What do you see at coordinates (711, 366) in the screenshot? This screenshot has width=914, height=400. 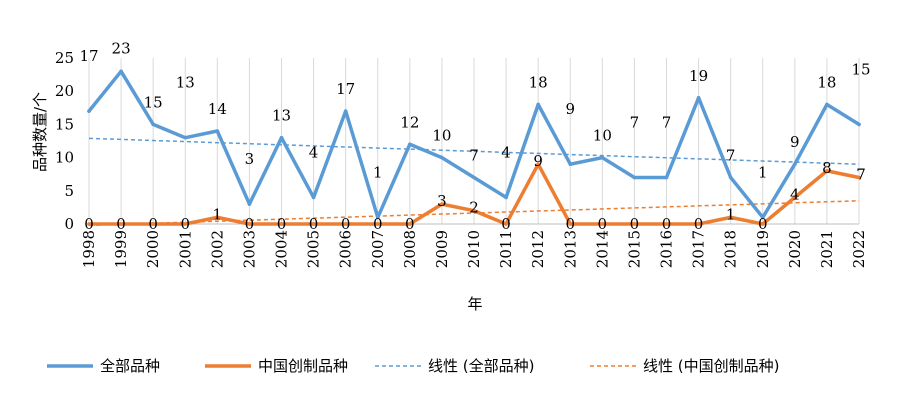 I see `legend-label: 线性 (中国创制品种)` at bounding box center [711, 366].